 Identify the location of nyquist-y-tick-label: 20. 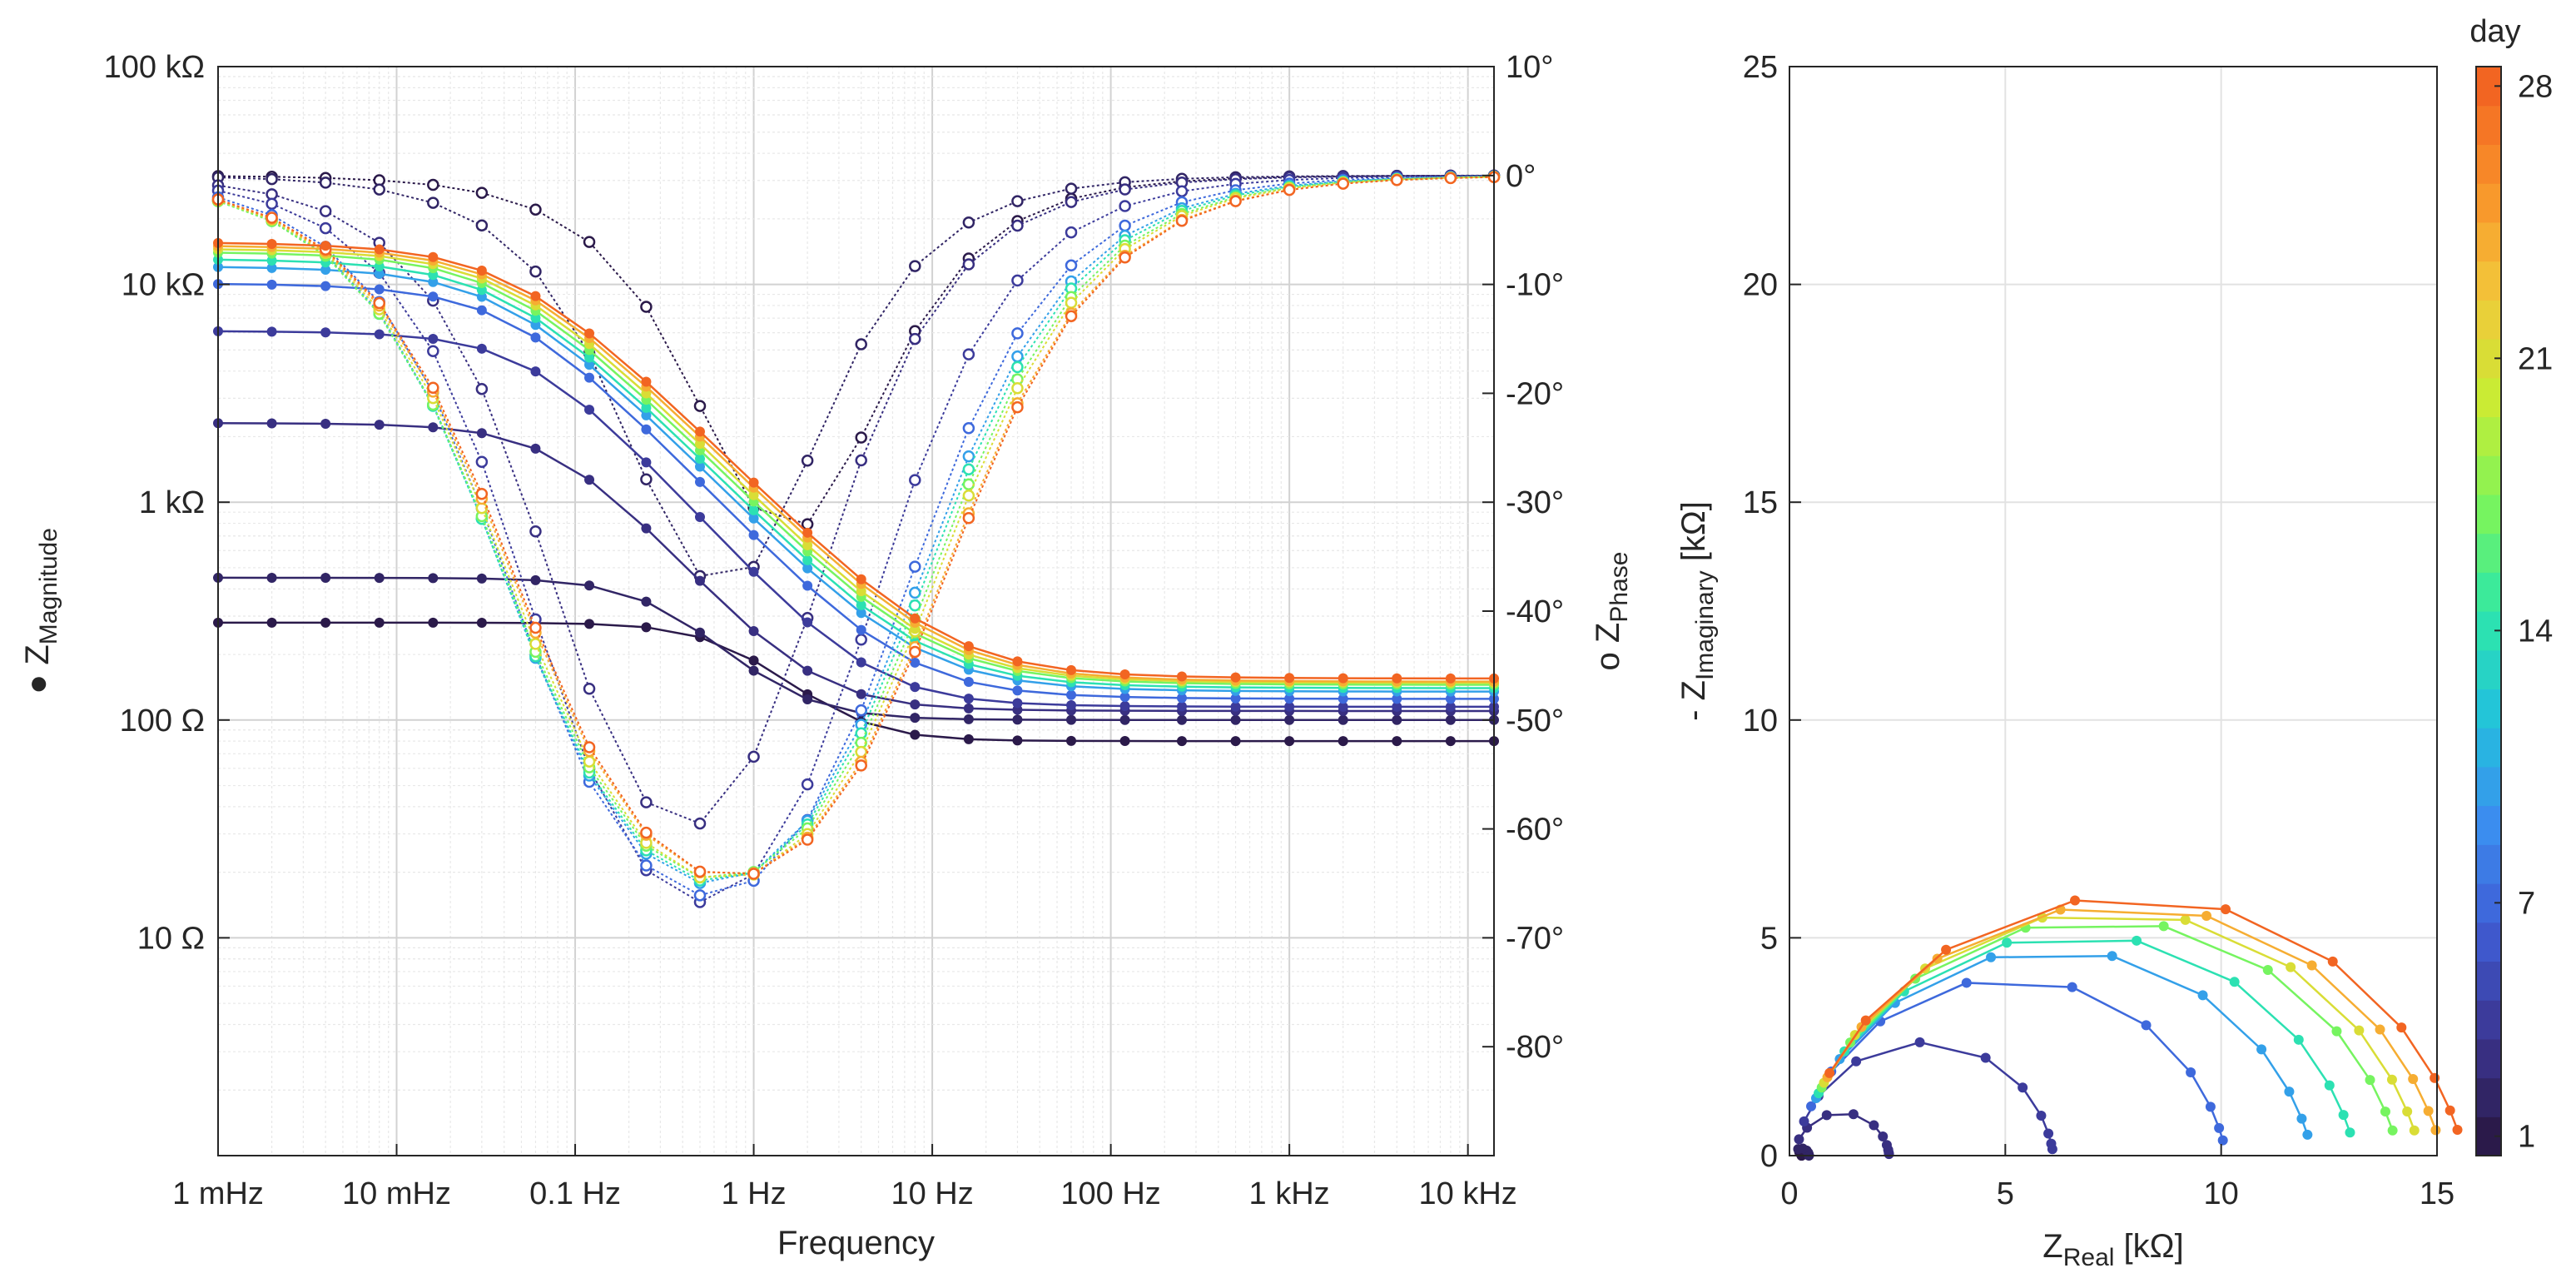
(1760, 285).